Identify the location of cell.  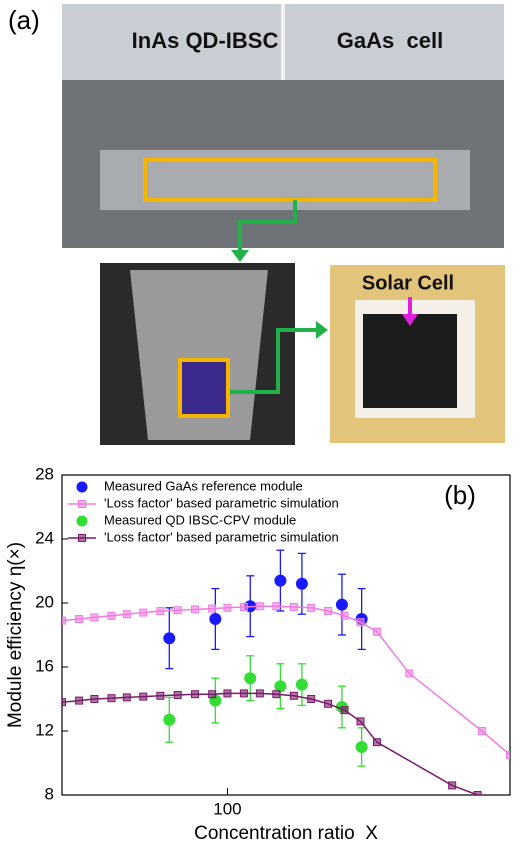
(410, 361).